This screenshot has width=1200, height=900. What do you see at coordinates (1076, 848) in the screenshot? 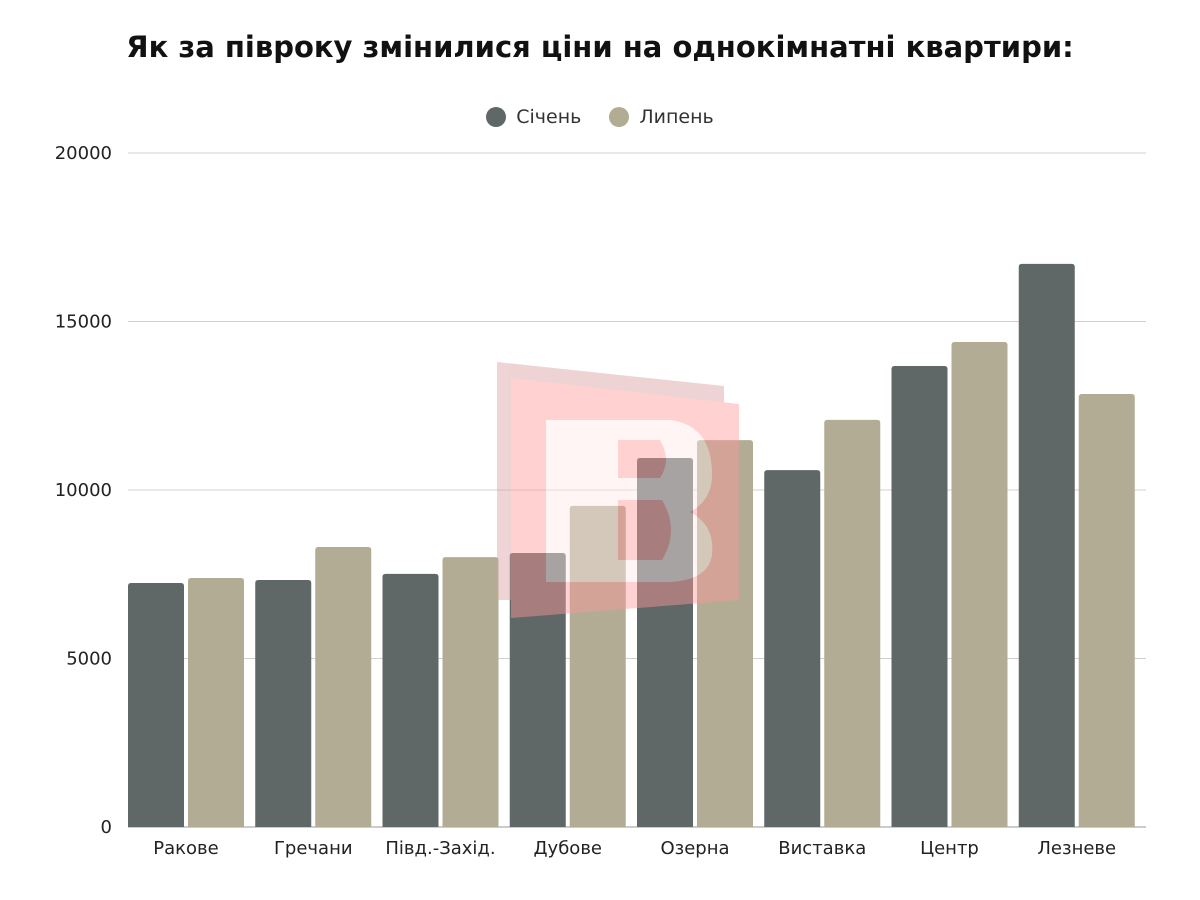
I see `x-category-label: Лезневе` at bounding box center [1076, 848].